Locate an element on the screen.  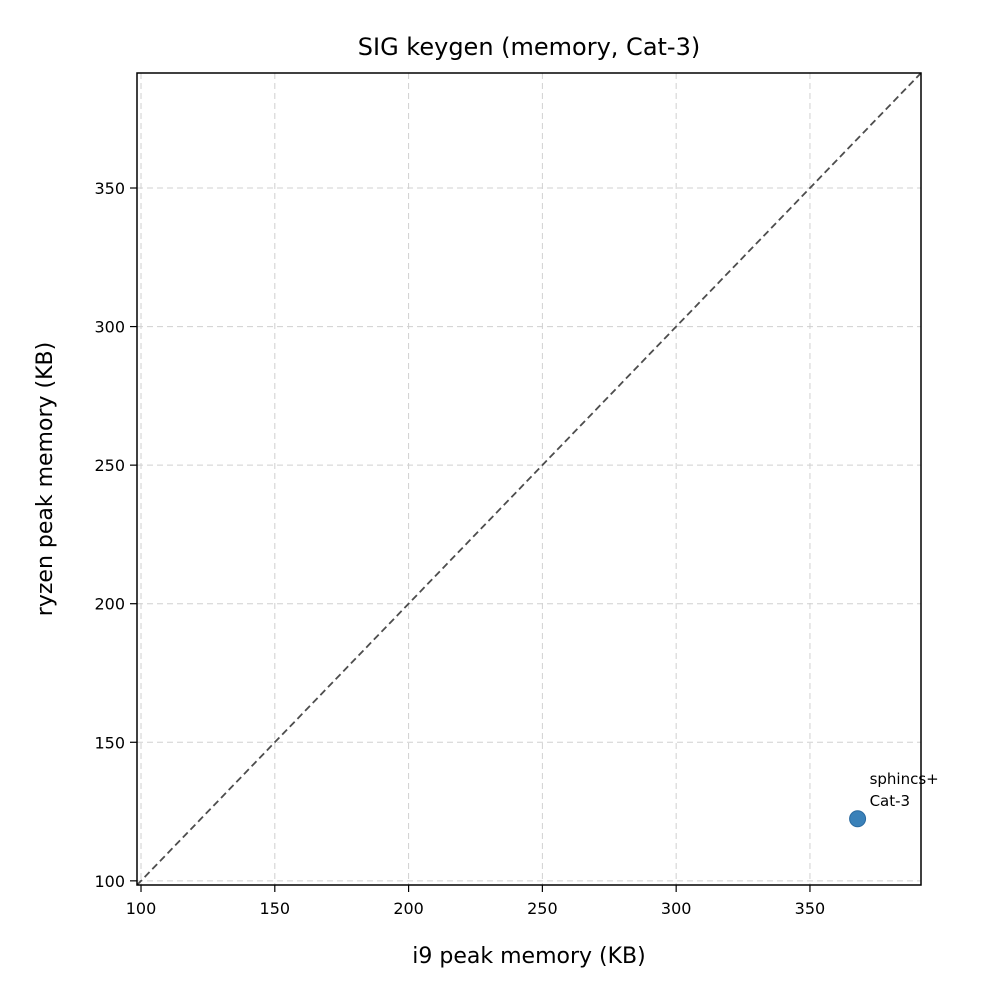
x-axis-ticks: 100 150 200 250 300 350 is located at coordinates (475, 901).